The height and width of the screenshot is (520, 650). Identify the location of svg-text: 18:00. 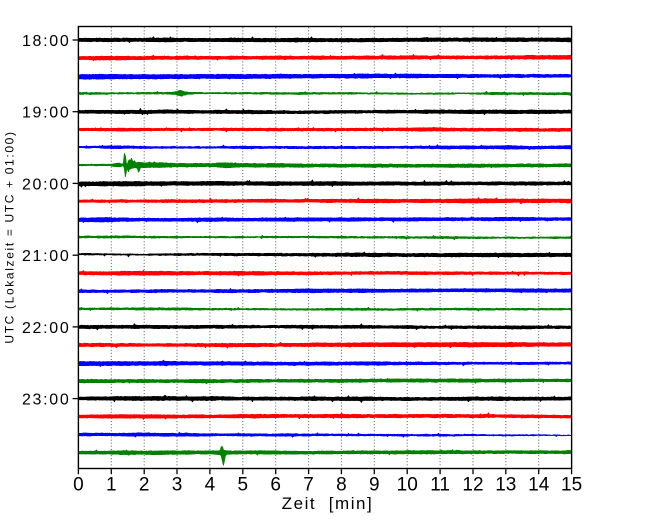
(46, 41).